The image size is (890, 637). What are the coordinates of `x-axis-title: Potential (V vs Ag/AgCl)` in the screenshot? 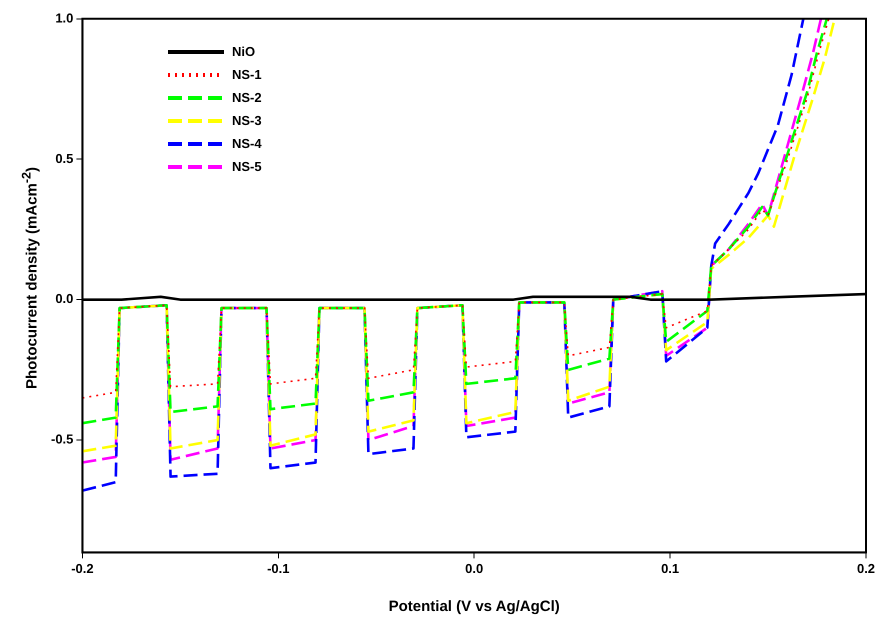 It's located at (474, 607).